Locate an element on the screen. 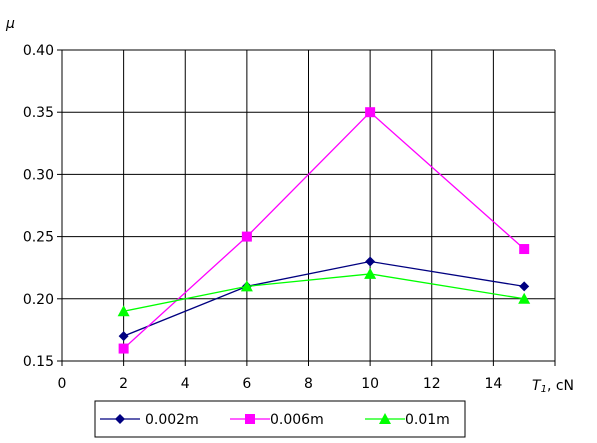  y-tick-label: 0.25 is located at coordinates (38, 238).